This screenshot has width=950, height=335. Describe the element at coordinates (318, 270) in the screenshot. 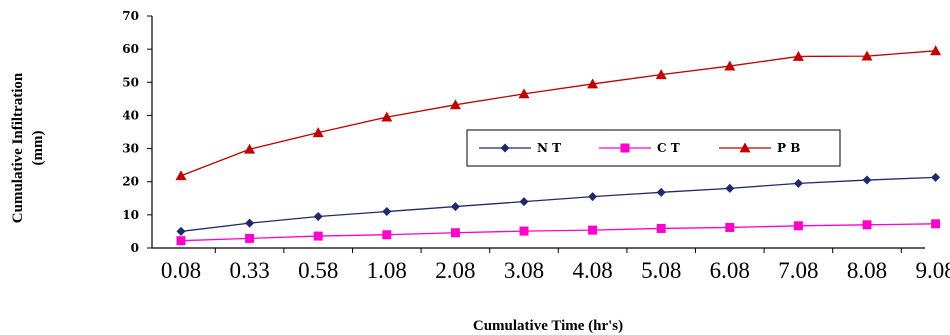

I see `x-tick-label: 0.58` at that location.